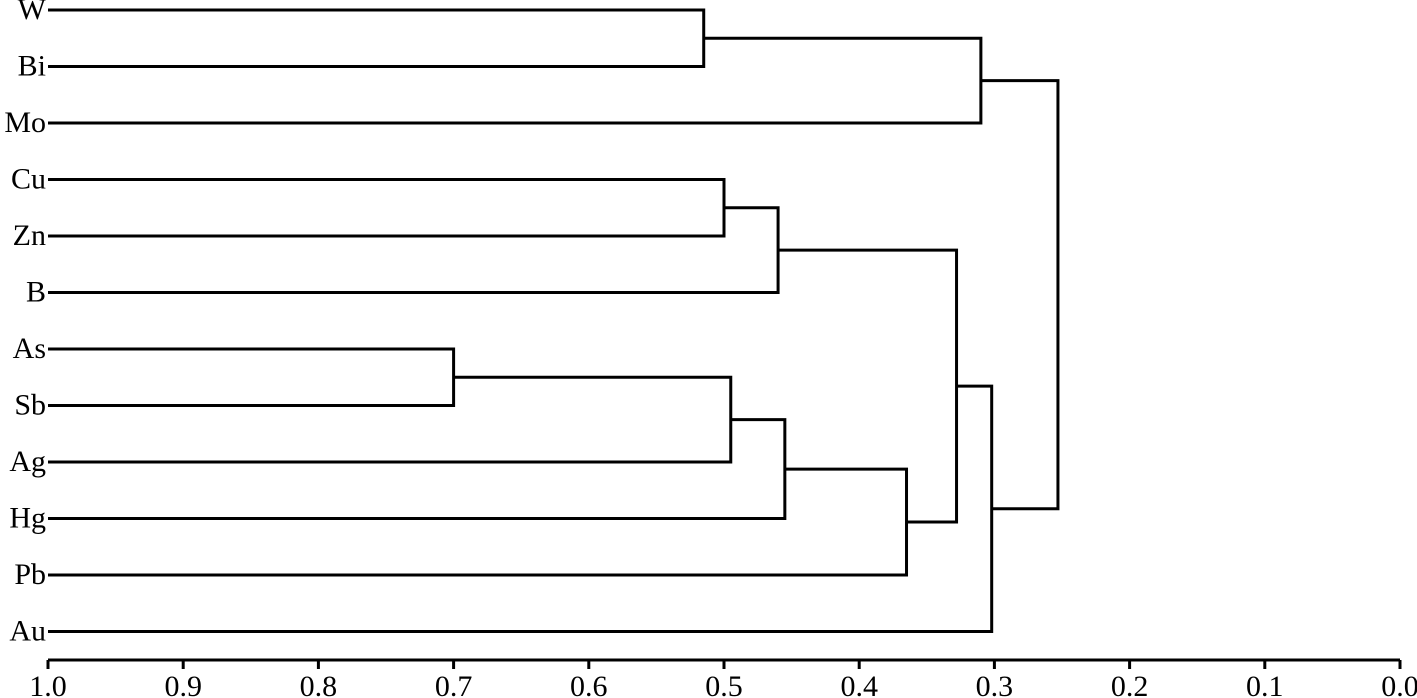  What do you see at coordinates (1265, 684) in the screenshot?
I see `x-tick-label: 0.1` at bounding box center [1265, 684].